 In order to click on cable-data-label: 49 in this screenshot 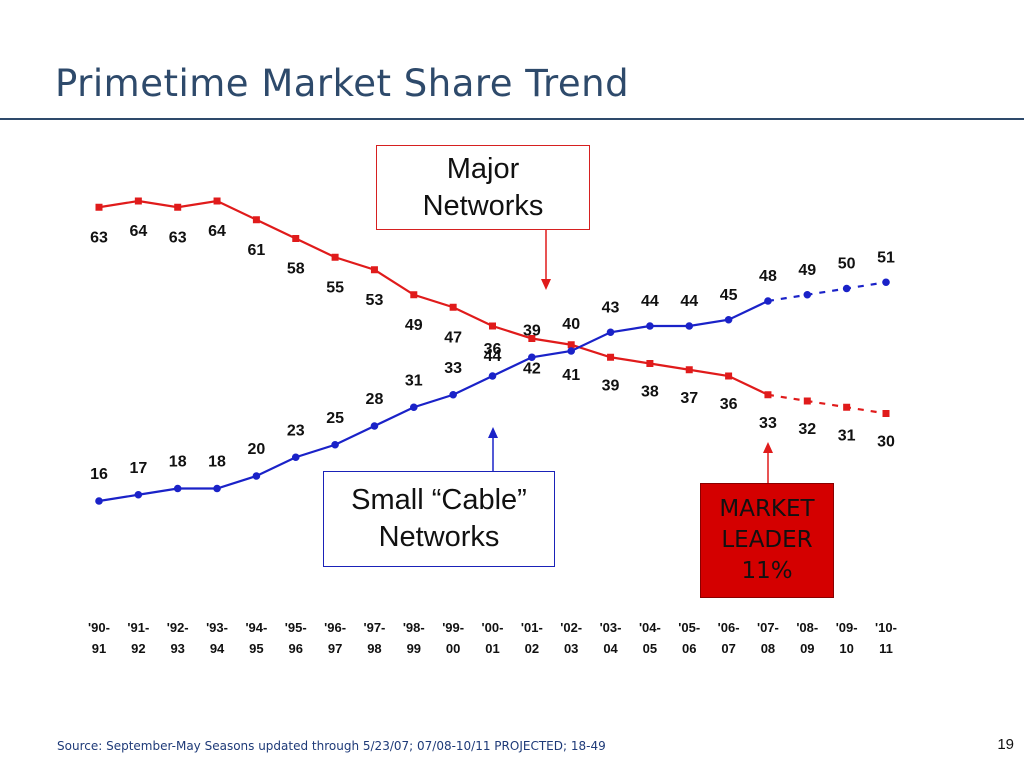, I will do `click(807, 270)`.